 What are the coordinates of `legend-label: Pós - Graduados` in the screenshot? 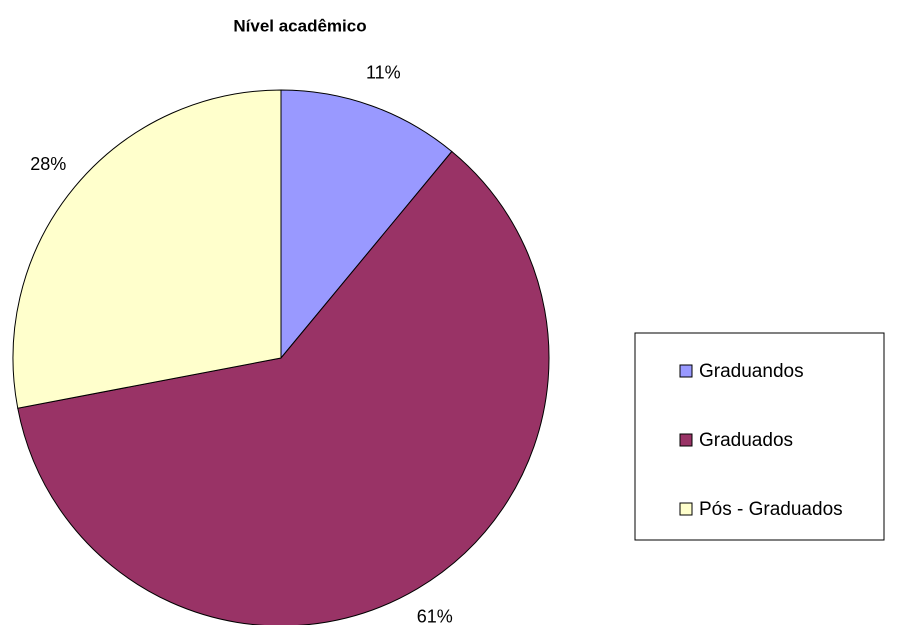 It's located at (771, 509).